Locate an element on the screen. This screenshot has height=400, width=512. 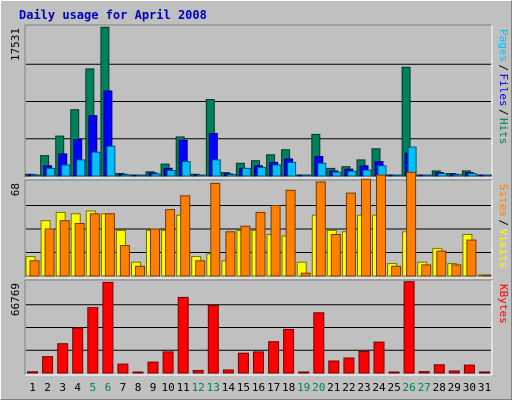
day-label-13: 13 is located at coordinates (213, 387).